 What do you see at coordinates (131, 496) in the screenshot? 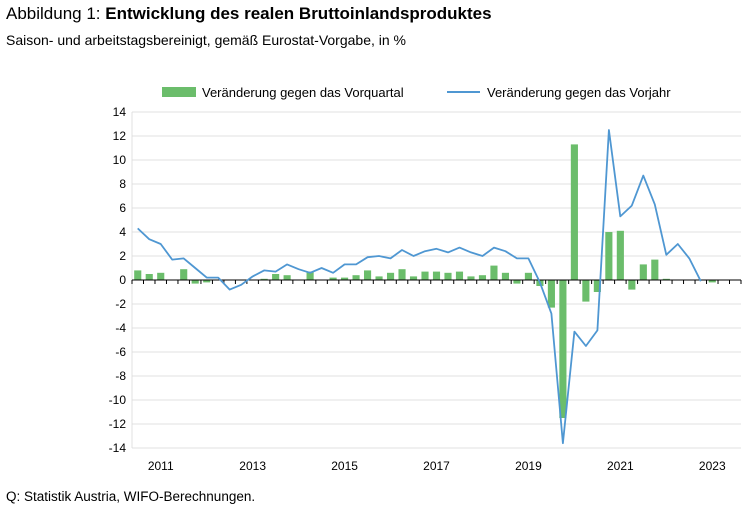
I see `source-note: Q: Statistik Austria, WIFO-Berechnungen.` at bounding box center [131, 496].